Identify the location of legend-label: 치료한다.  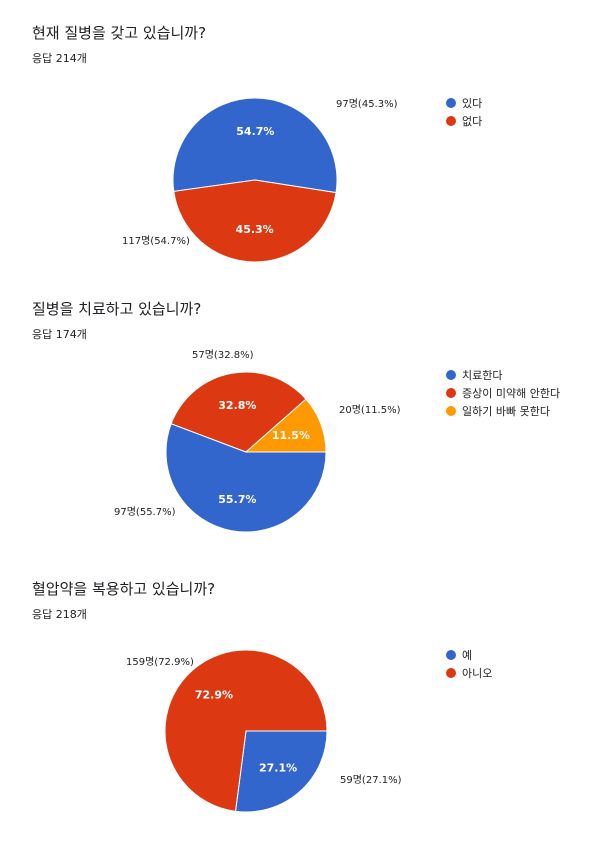
(482, 375).